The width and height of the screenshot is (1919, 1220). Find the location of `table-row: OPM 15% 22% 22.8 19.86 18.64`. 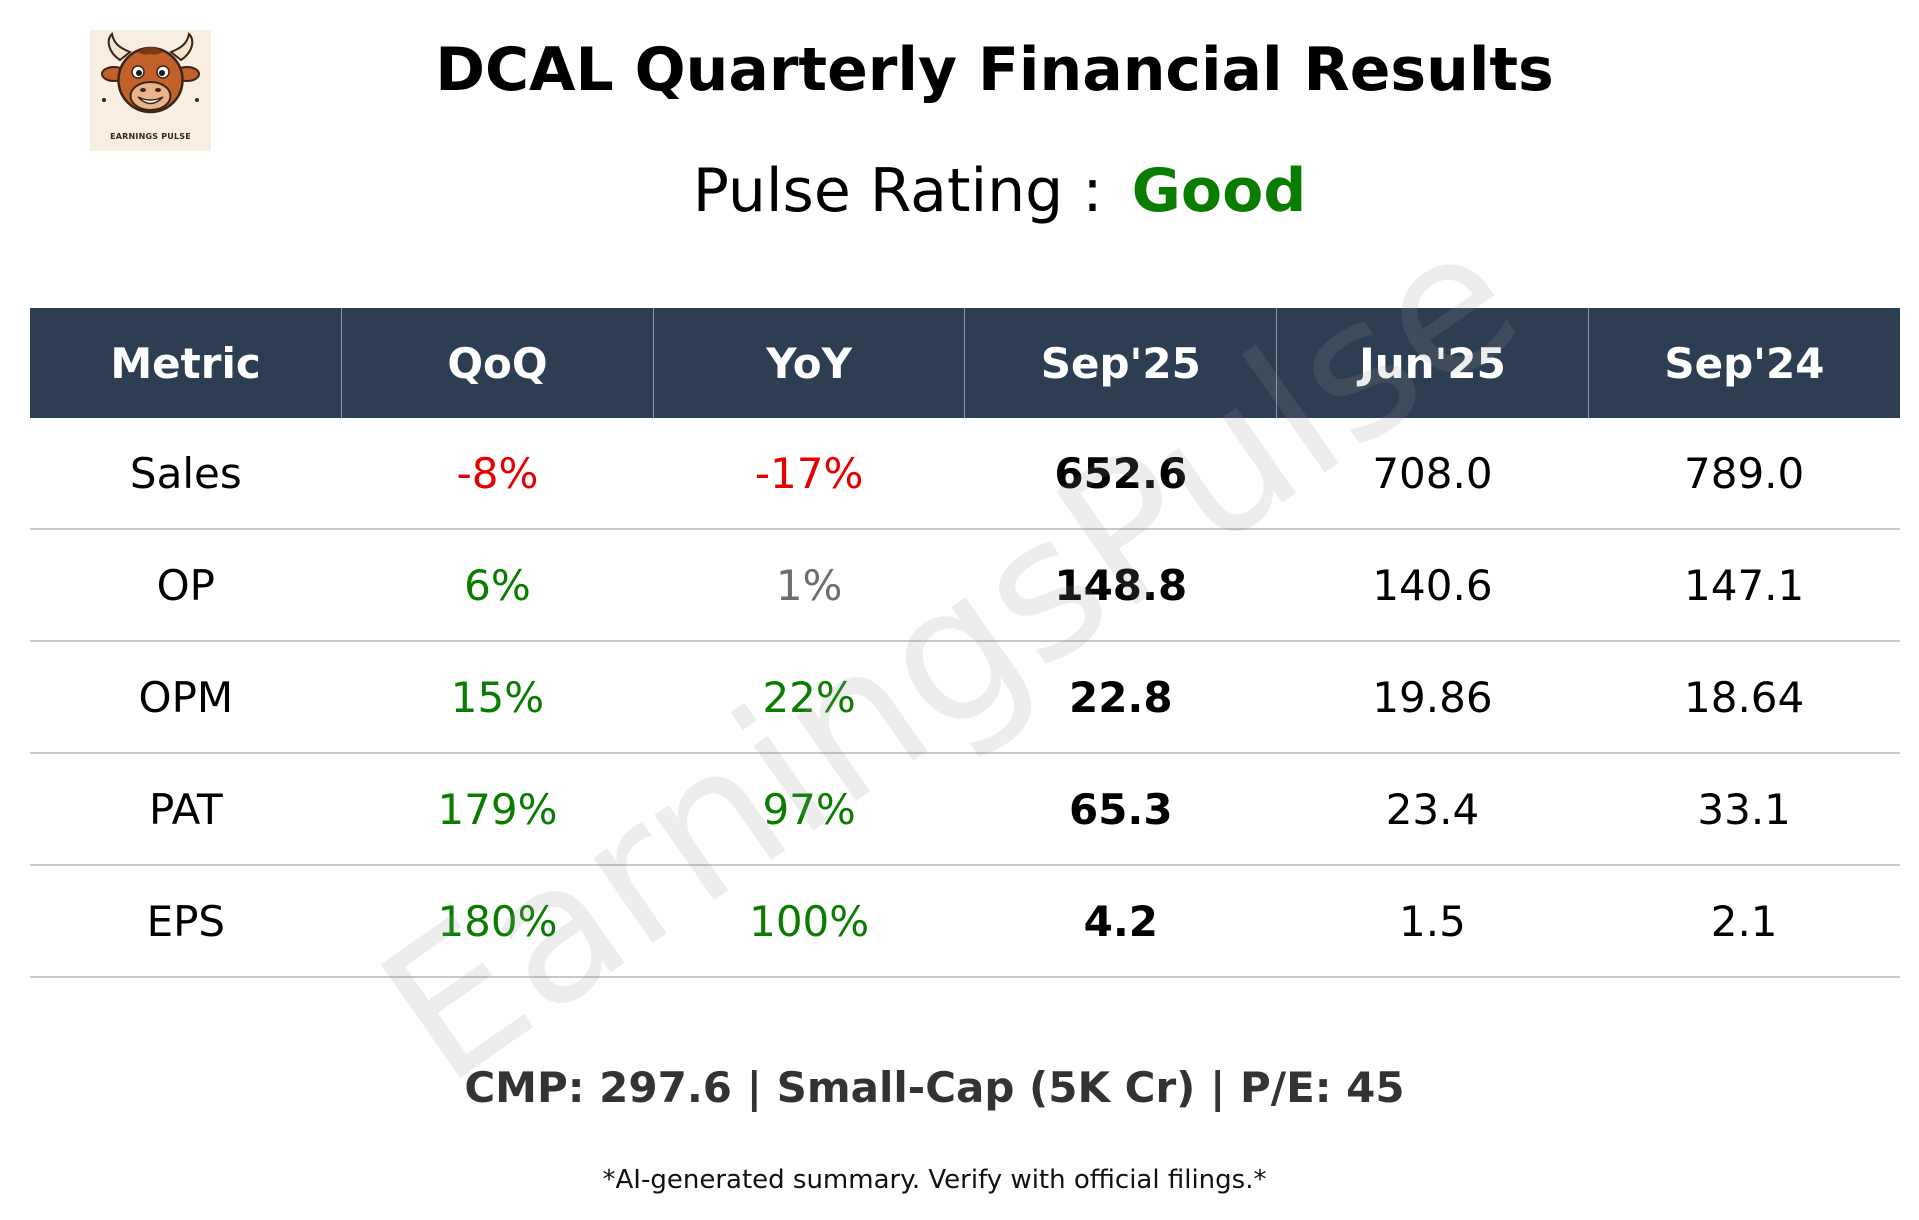

table-row: OPM 15% 22% 22.8 19.86 18.64 is located at coordinates (965, 697).